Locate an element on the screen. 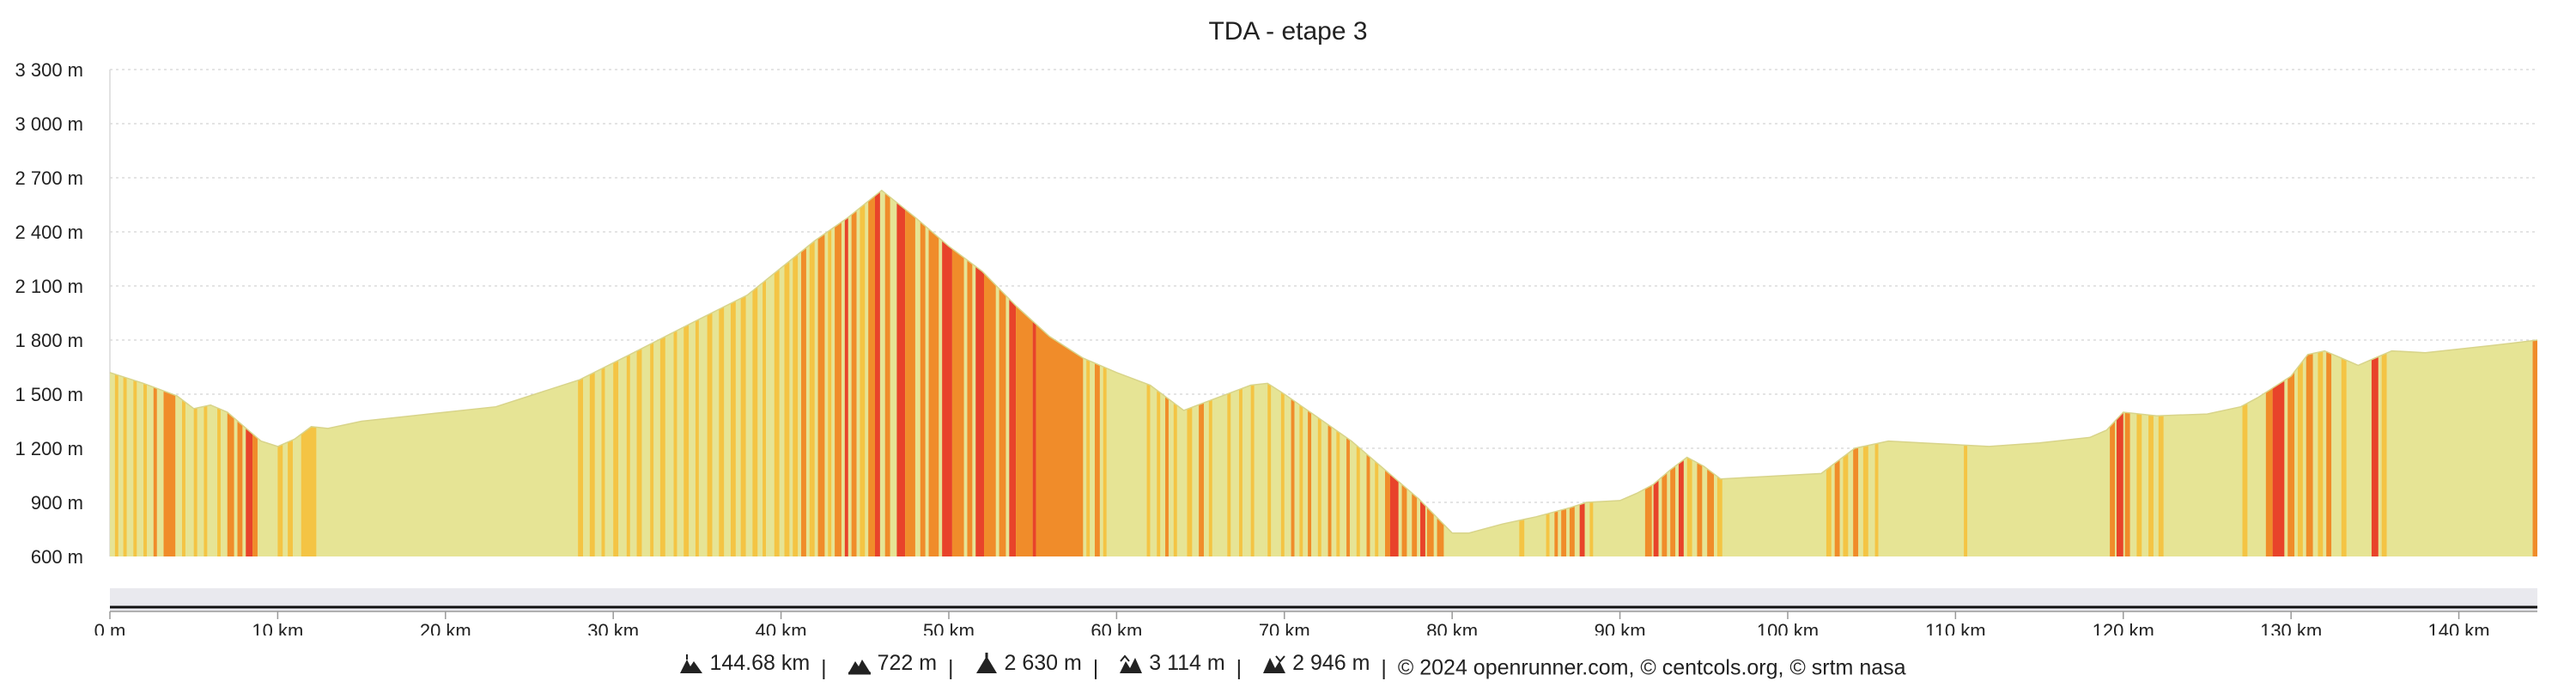  y-tick-label: 2 100 m is located at coordinates (49, 286).